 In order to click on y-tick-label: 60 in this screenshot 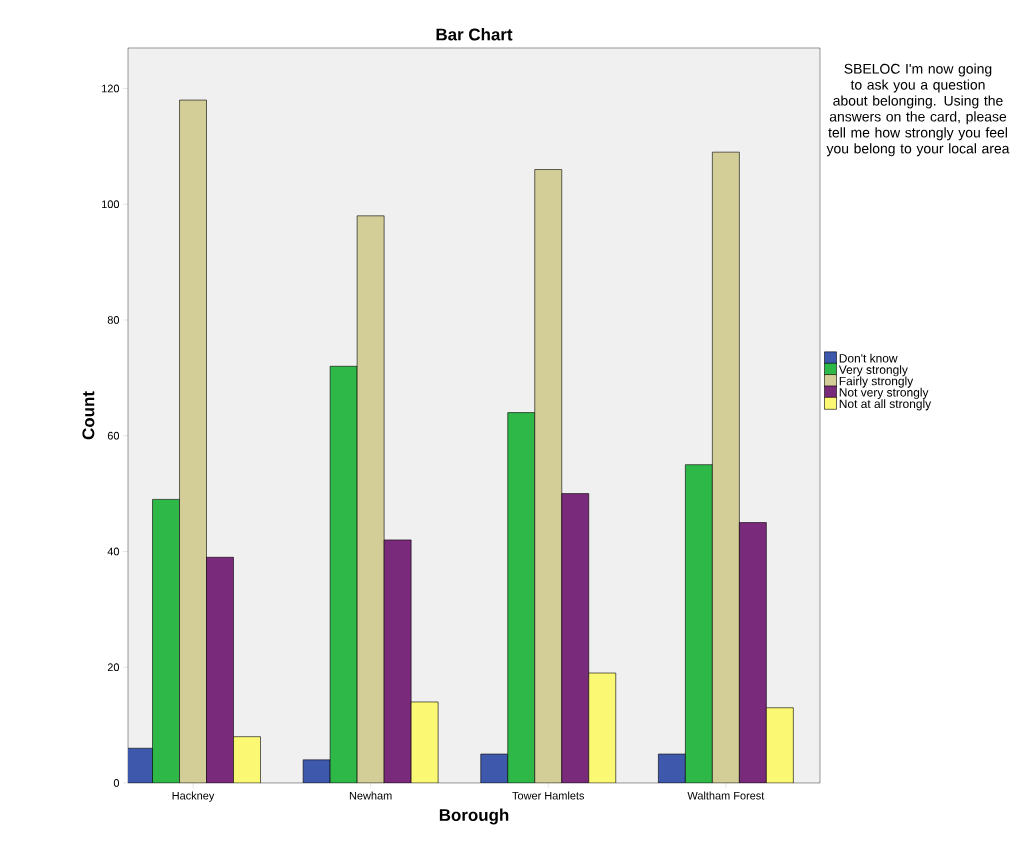, I will do `click(113, 435)`.